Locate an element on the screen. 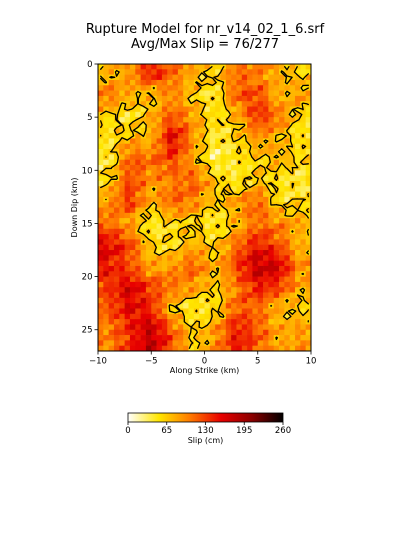 Image resolution: width=400 pixels, height=533 pixels. colorbar-tick-label: 195 is located at coordinates (244, 431).